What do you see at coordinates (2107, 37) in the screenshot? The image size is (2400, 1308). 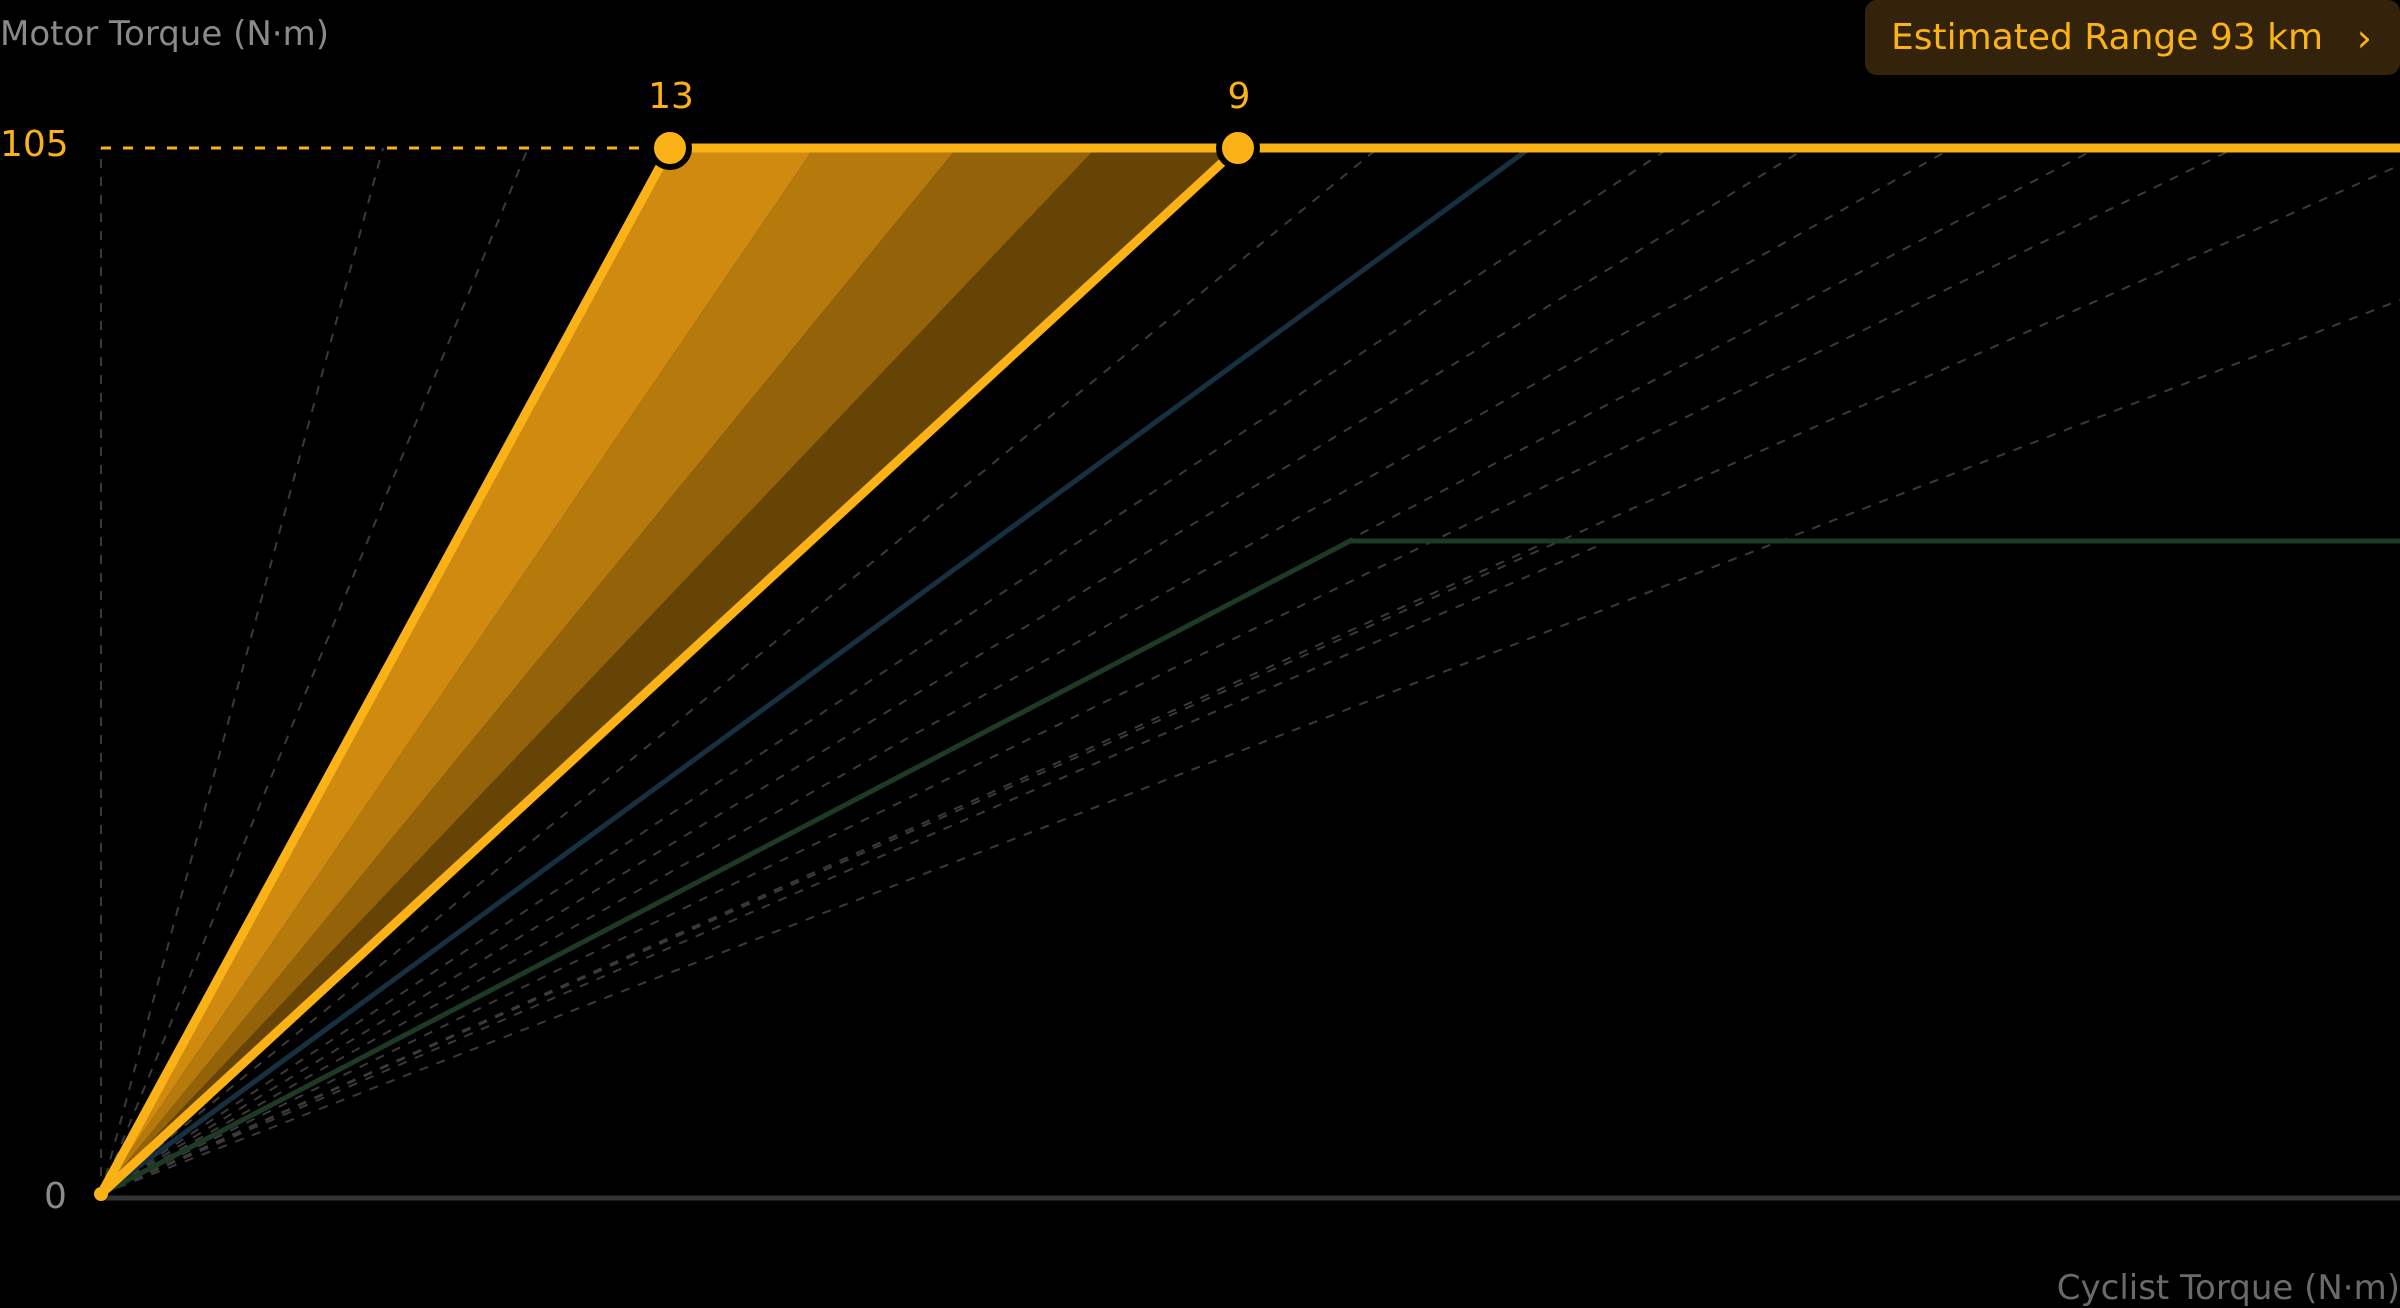 I see `range-label: Estimated Range 93 km` at bounding box center [2107, 37].